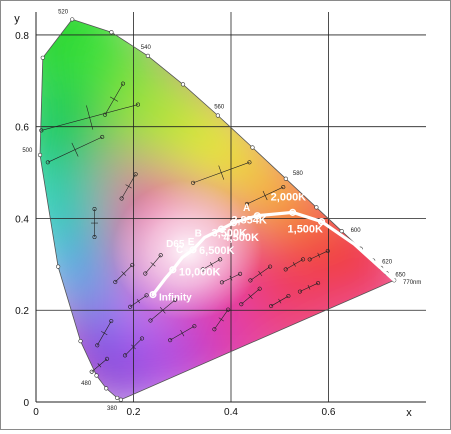 The image size is (451, 434). What do you see at coordinates (198, 234) in the screenshot?
I see `illuminant-label-b: B` at bounding box center [198, 234].